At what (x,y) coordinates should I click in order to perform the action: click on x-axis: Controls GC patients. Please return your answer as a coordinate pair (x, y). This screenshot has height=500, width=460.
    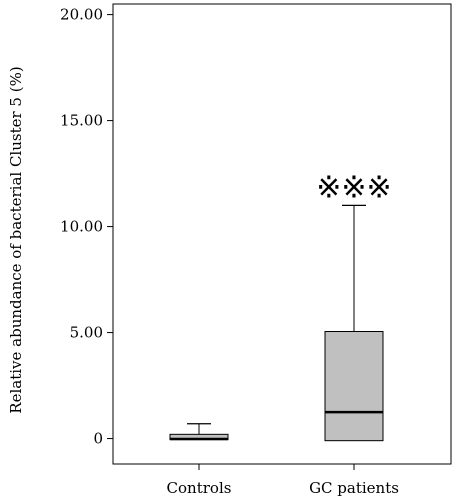
    Looking at the image, I should click on (283, 480).